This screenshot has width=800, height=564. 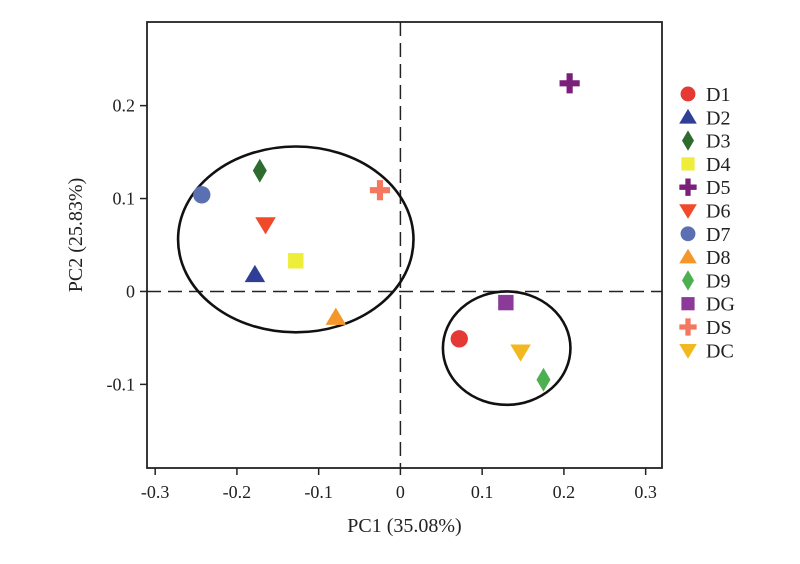 I want to click on legend-marker-d3, so click(x=688, y=140).